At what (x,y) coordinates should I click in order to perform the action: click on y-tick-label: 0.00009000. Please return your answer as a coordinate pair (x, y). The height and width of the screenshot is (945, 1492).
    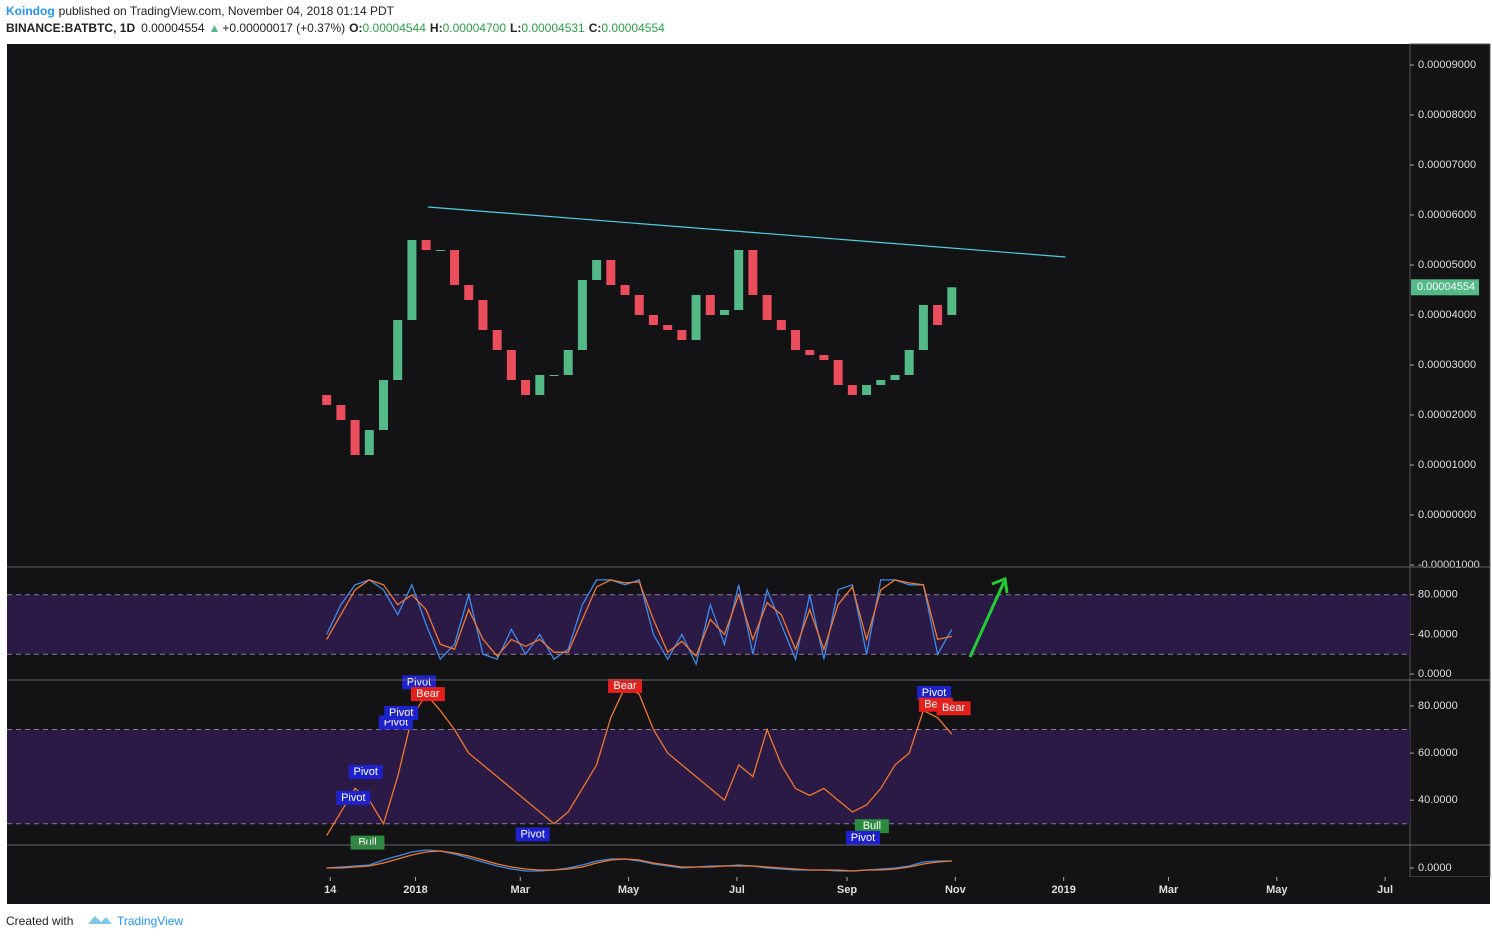
    Looking at the image, I should click on (1447, 65).